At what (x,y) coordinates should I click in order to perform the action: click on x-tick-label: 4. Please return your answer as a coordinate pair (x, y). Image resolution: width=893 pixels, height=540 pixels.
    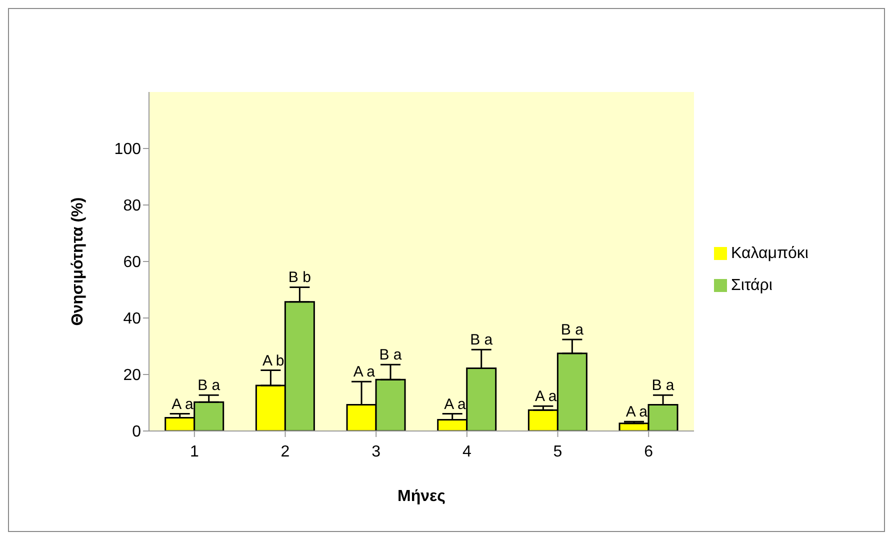
    Looking at the image, I should click on (467, 451).